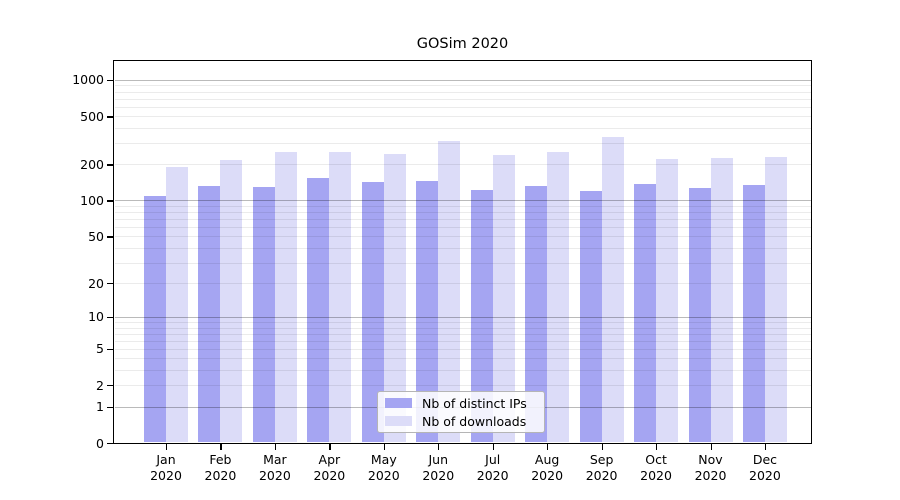 Image resolution: width=900 pixels, height=500 pixels. Describe the element at coordinates (492, 467) in the screenshot. I see `x-tick-label: Jul 2020` at that location.